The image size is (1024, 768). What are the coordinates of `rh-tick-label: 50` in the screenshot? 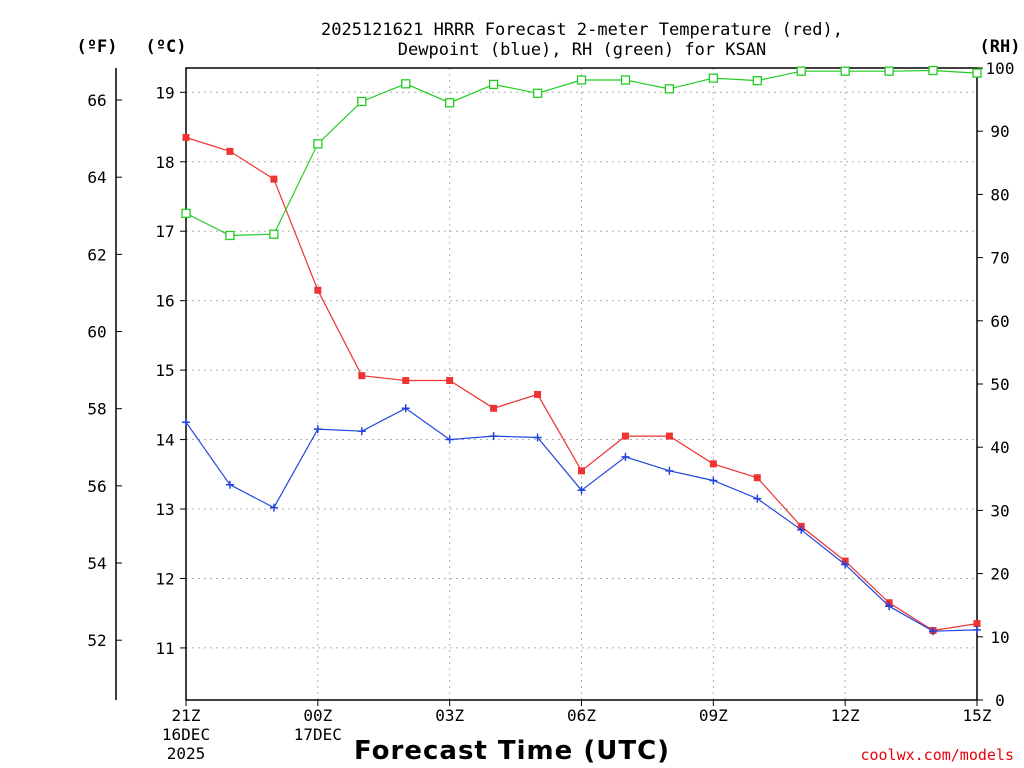 It's located at (999, 384).